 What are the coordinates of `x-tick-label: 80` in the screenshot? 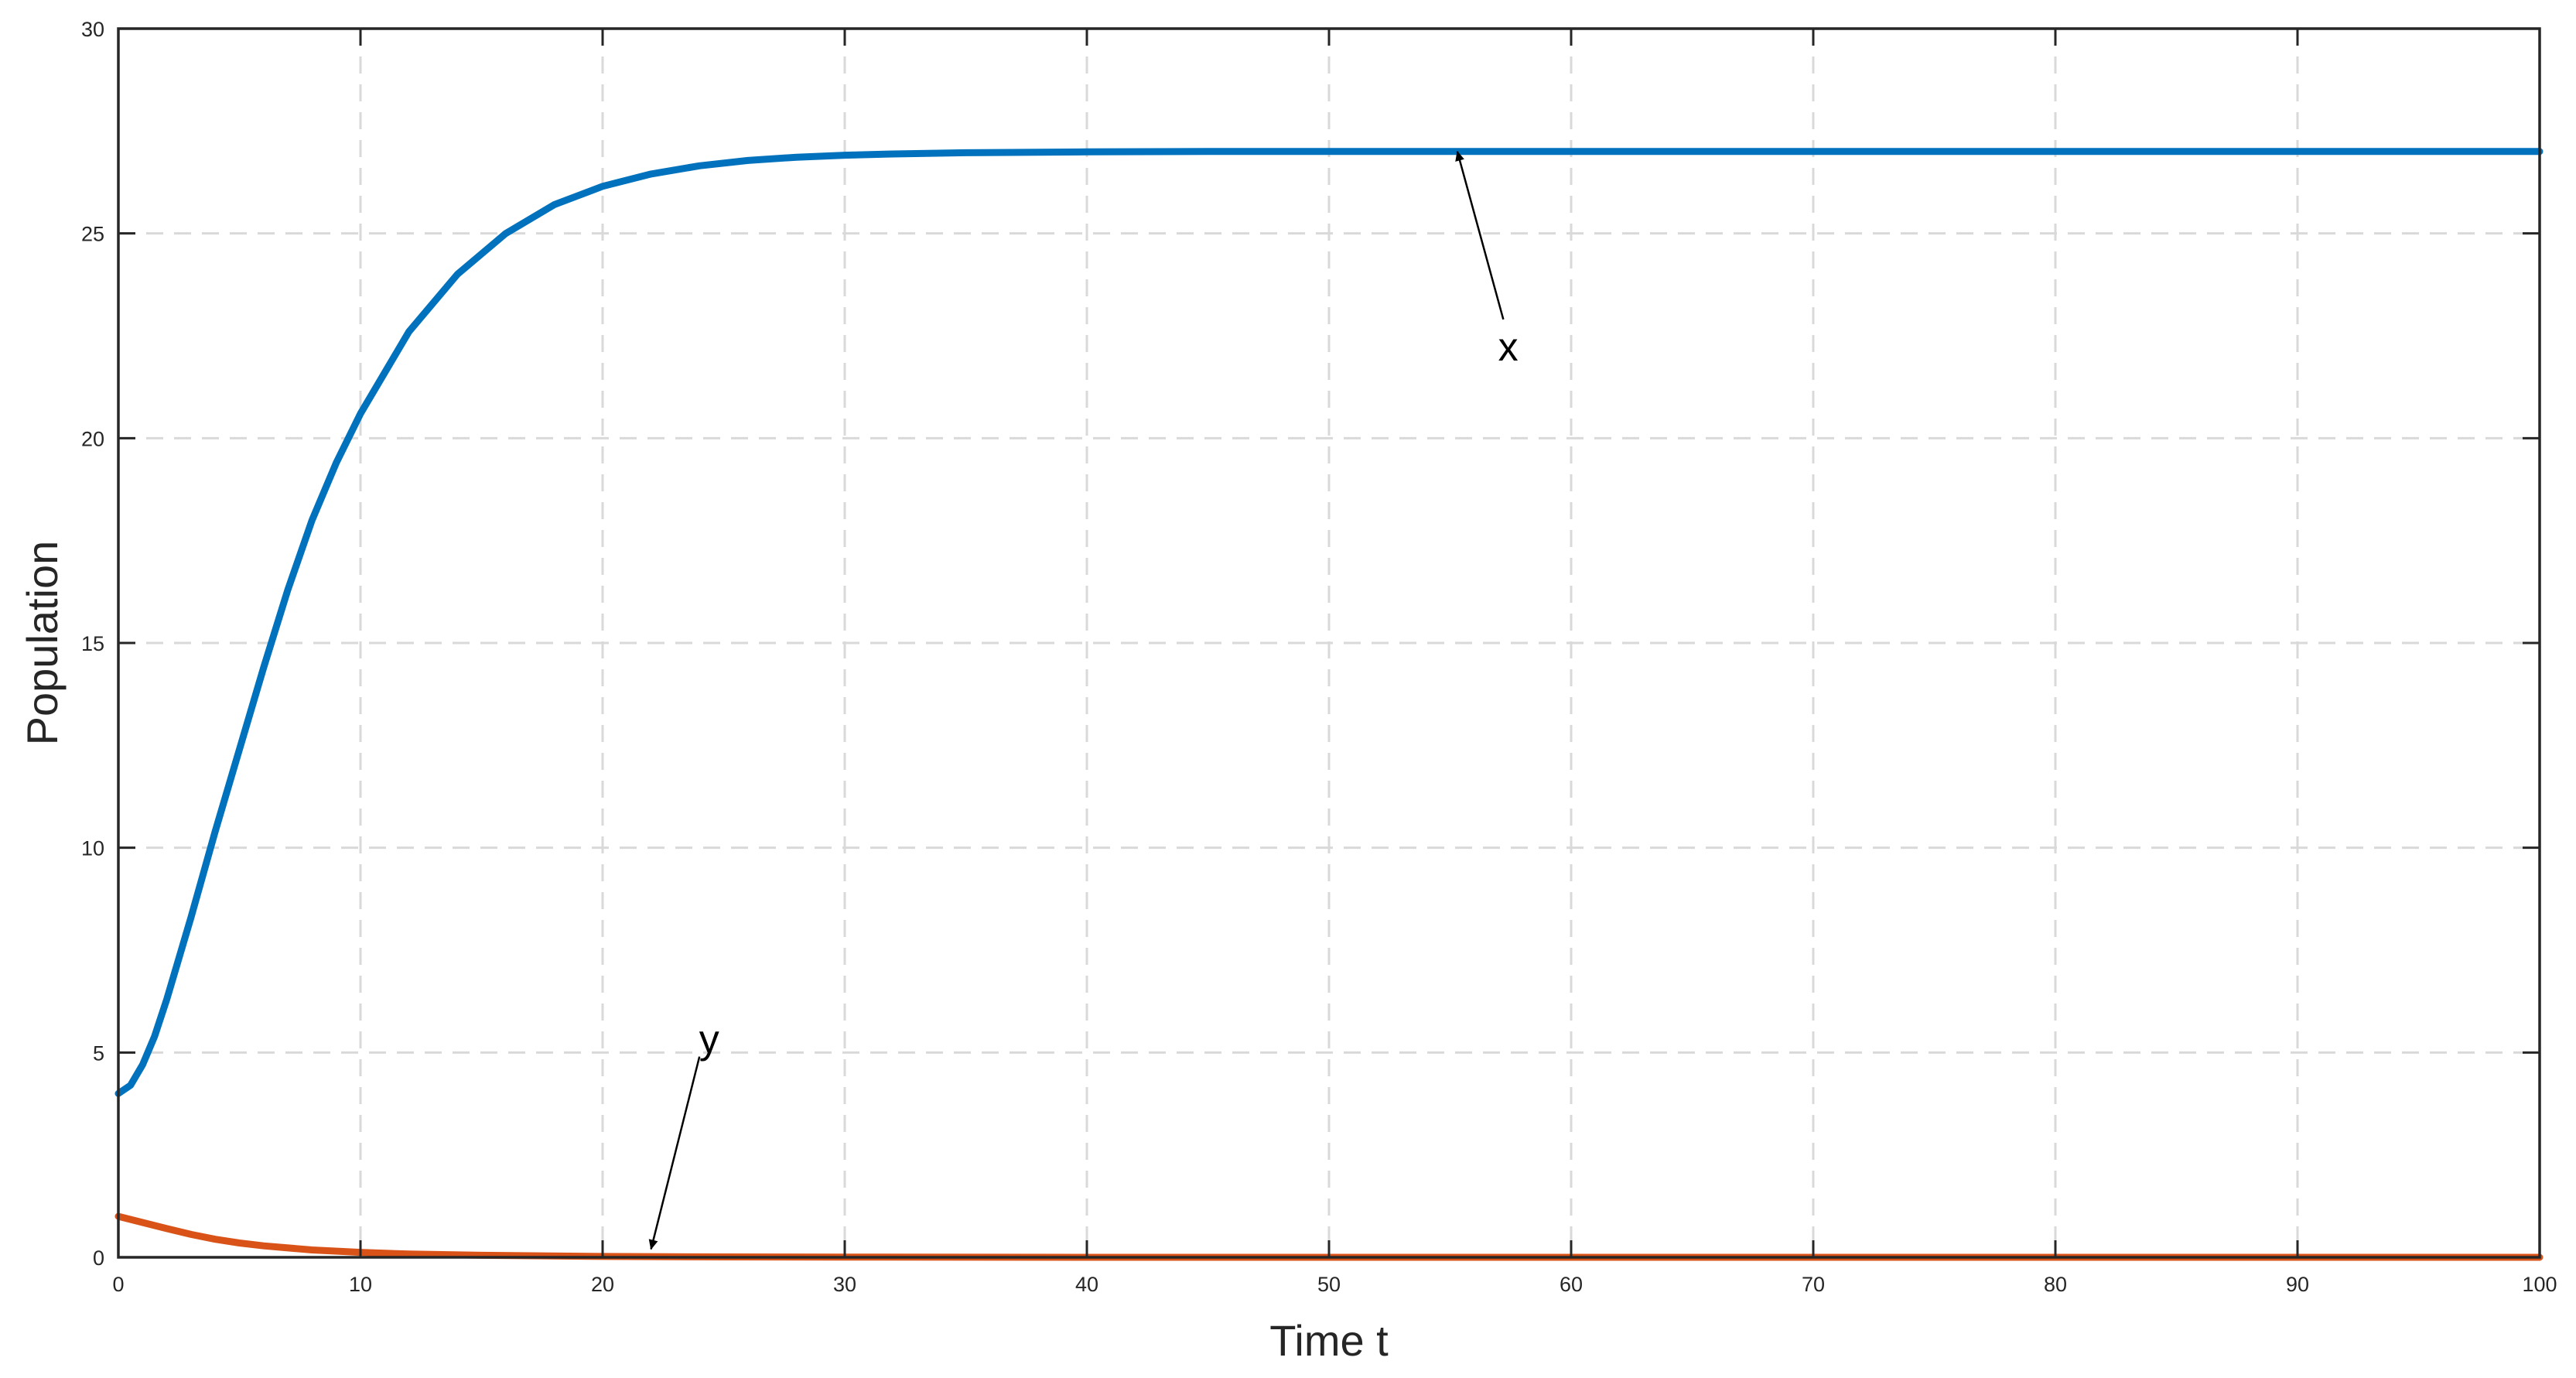 It's located at (2055, 1285).